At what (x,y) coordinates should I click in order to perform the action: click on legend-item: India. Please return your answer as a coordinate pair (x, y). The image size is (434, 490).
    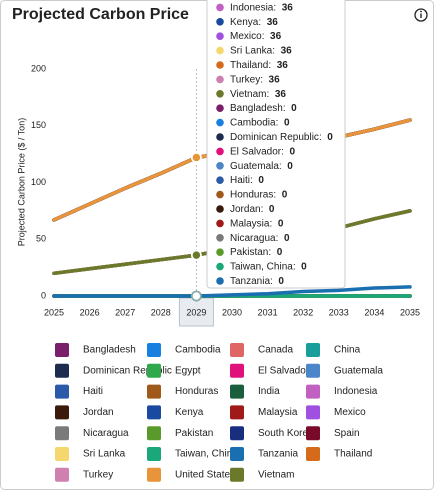
    Looking at the image, I should click on (255, 391).